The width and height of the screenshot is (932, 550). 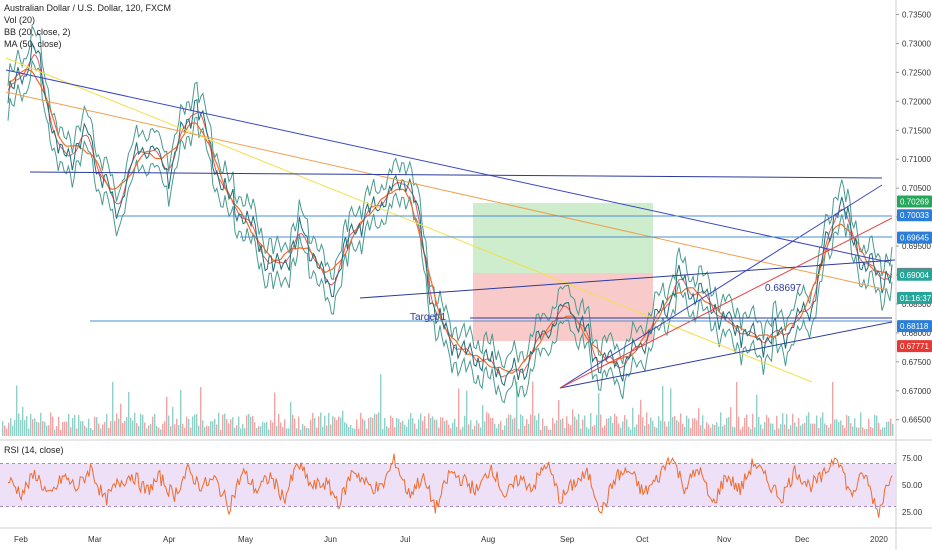 What do you see at coordinates (456, 175) in the screenshot?
I see `trendline-navy-horizontal` at bounding box center [456, 175].